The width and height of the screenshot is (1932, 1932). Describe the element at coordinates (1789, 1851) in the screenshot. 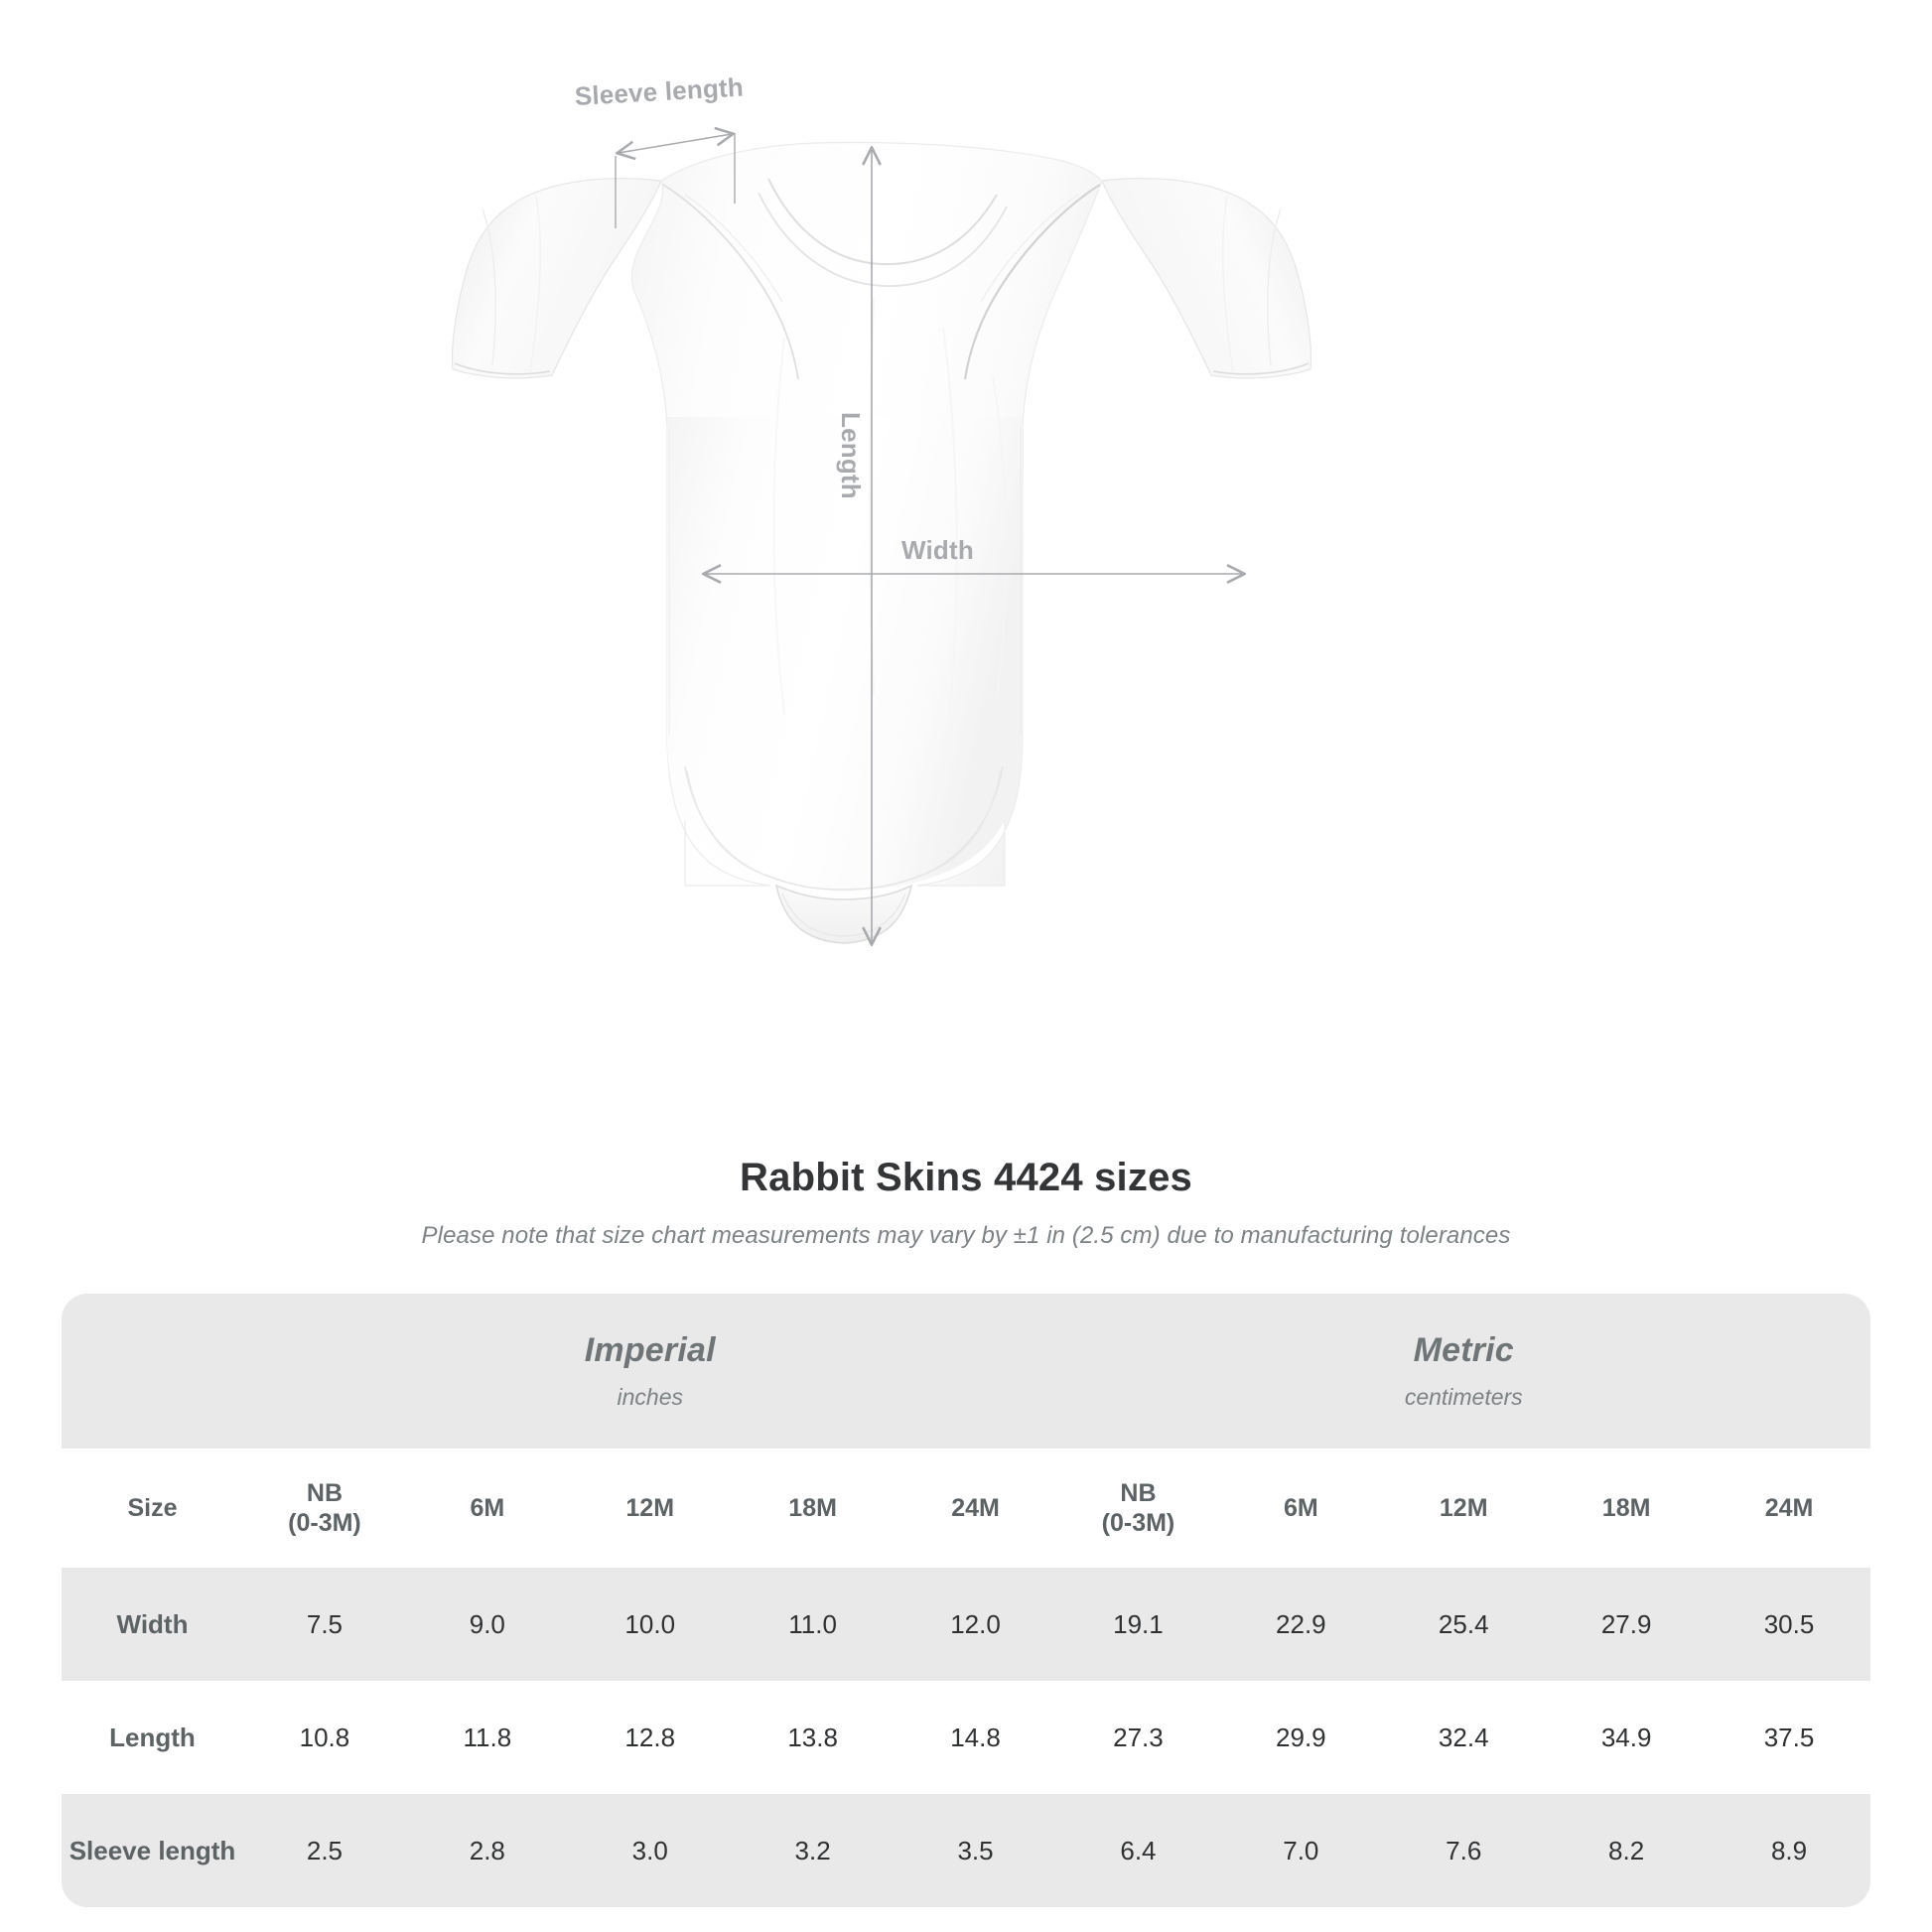

I see `cell-sleeve-metric-24m: 8.9` at that location.